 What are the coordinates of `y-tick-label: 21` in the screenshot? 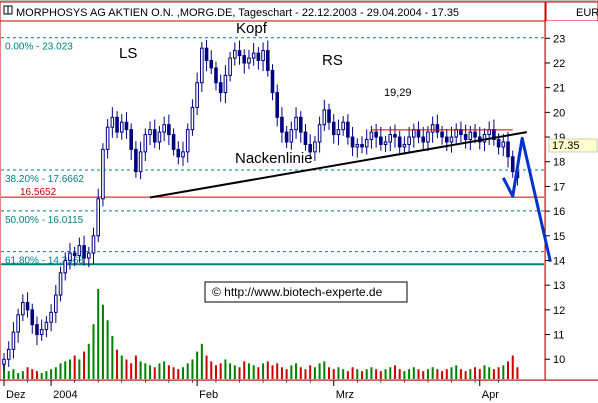 It's located at (559, 89).